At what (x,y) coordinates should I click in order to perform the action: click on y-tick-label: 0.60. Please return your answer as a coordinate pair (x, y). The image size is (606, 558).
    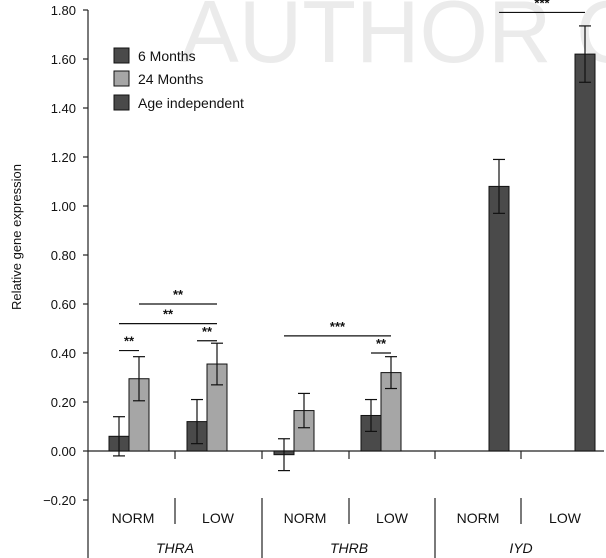
    Looking at the image, I should click on (63, 304).